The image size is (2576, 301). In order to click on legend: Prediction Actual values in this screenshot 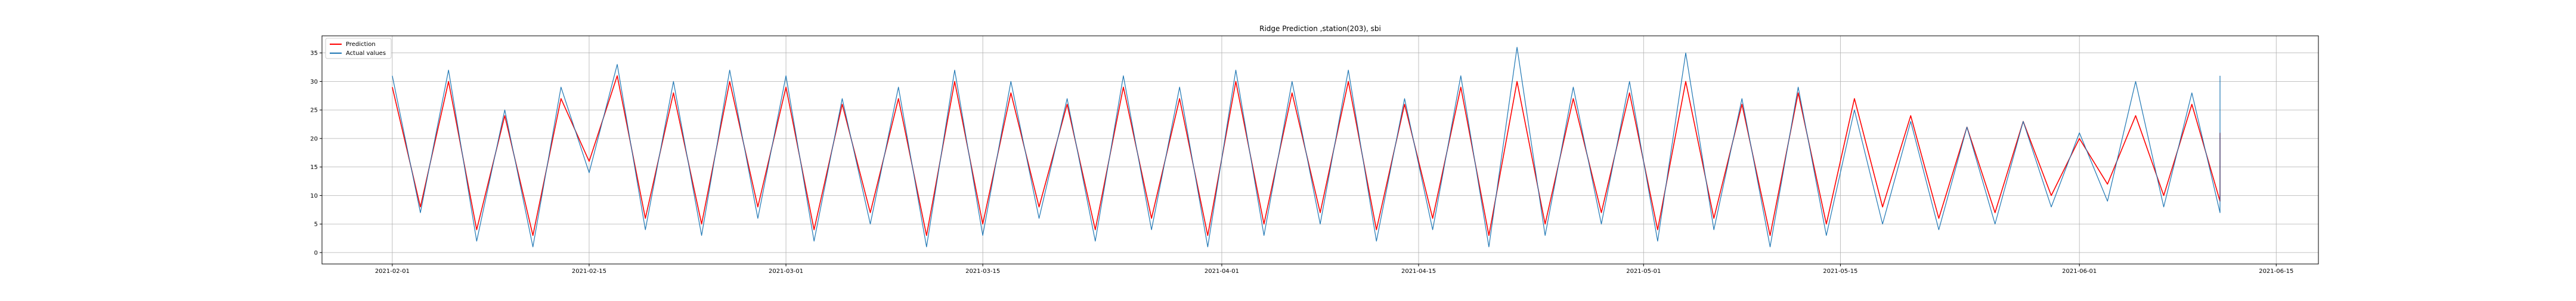, I will do `click(358, 49)`.